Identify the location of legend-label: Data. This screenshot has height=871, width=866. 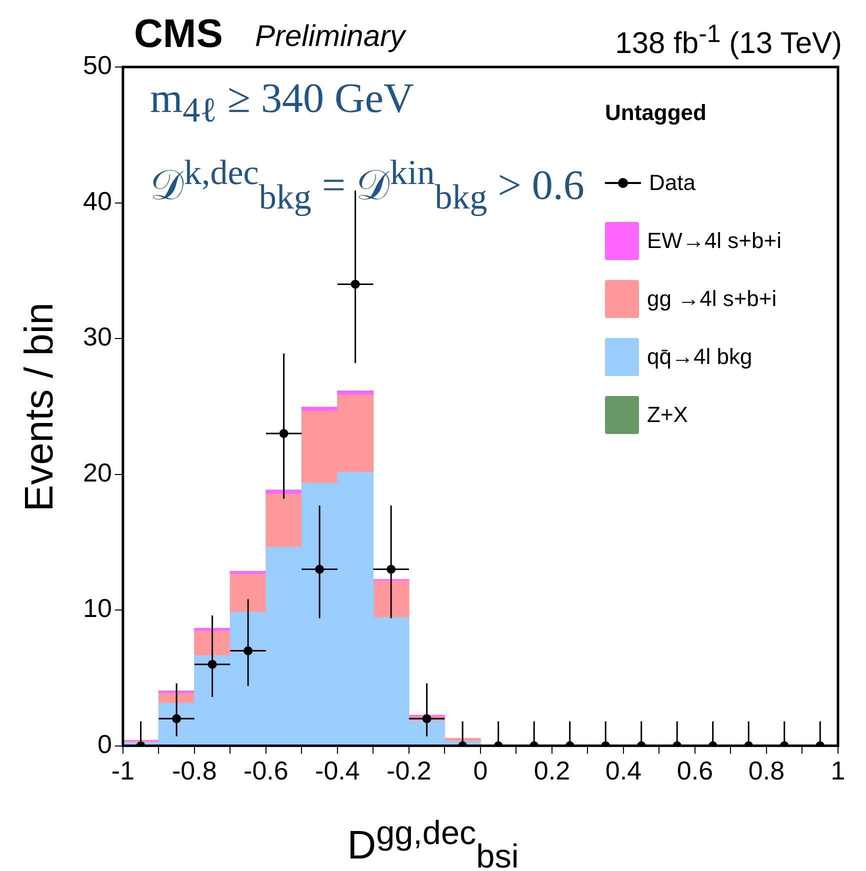
(672, 183).